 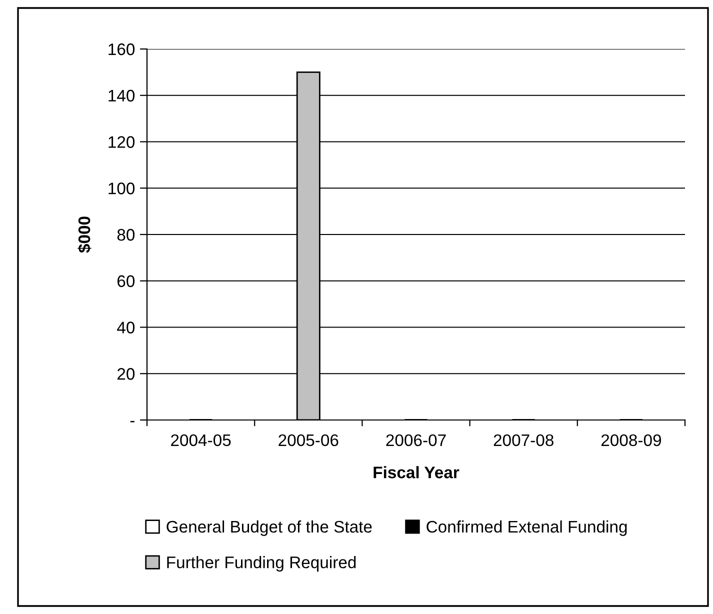 I want to click on x-tick-label: 2008-09, so click(x=631, y=440).